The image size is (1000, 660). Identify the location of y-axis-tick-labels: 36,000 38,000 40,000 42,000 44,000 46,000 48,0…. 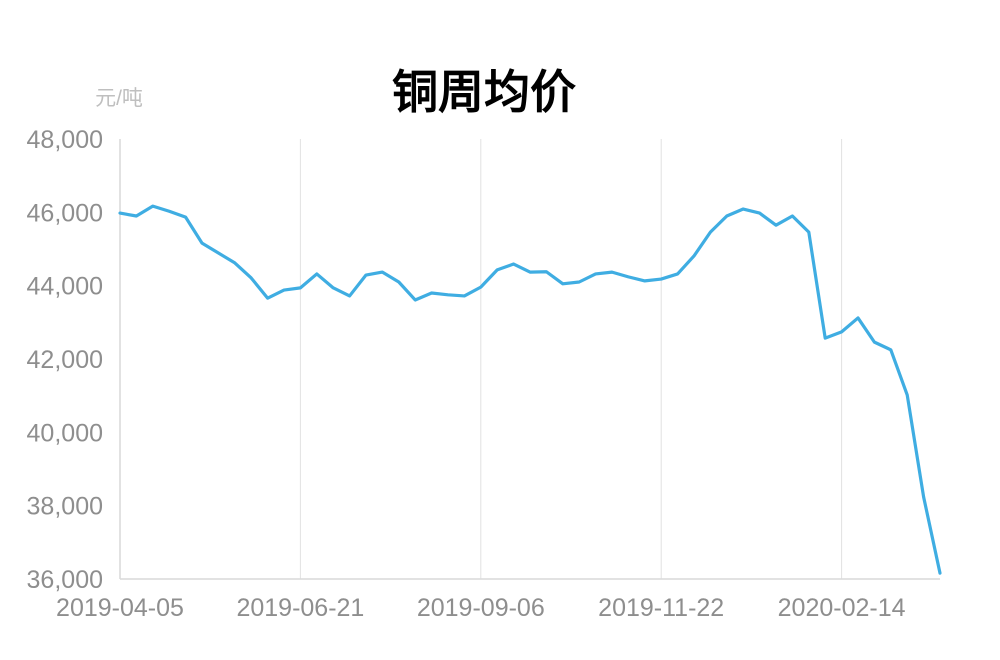
(65, 360).